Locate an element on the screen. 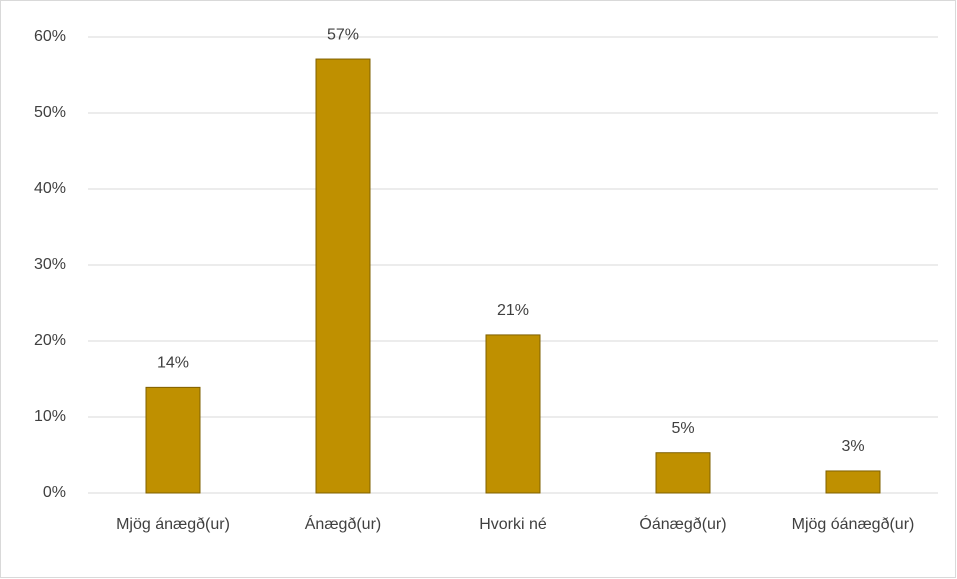 Image resolution: width=957 pixels, height=579 pixels. x-tick-label: Hvorki né is located at coordinates (513, 524).